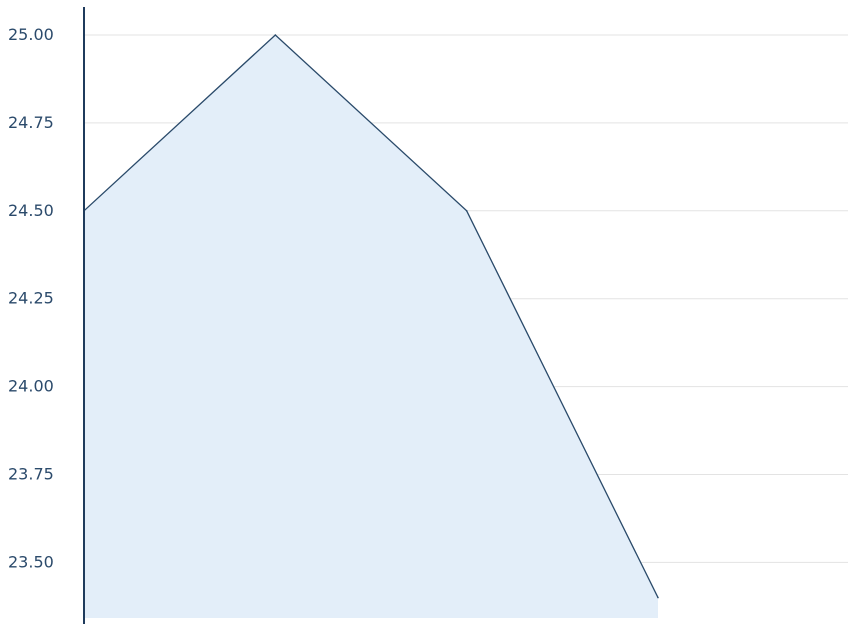 This screenshot has width=854, height=626. I want to click on y-tick-label: 25.00, so click(31, 34).